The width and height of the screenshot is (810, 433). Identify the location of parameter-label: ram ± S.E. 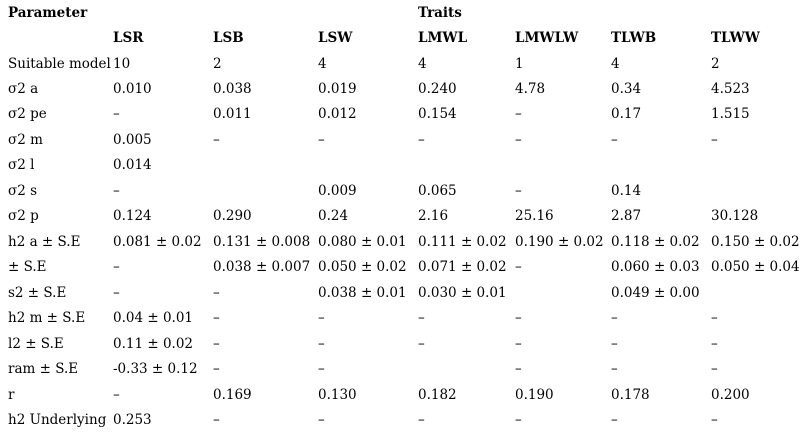
(43, 369).